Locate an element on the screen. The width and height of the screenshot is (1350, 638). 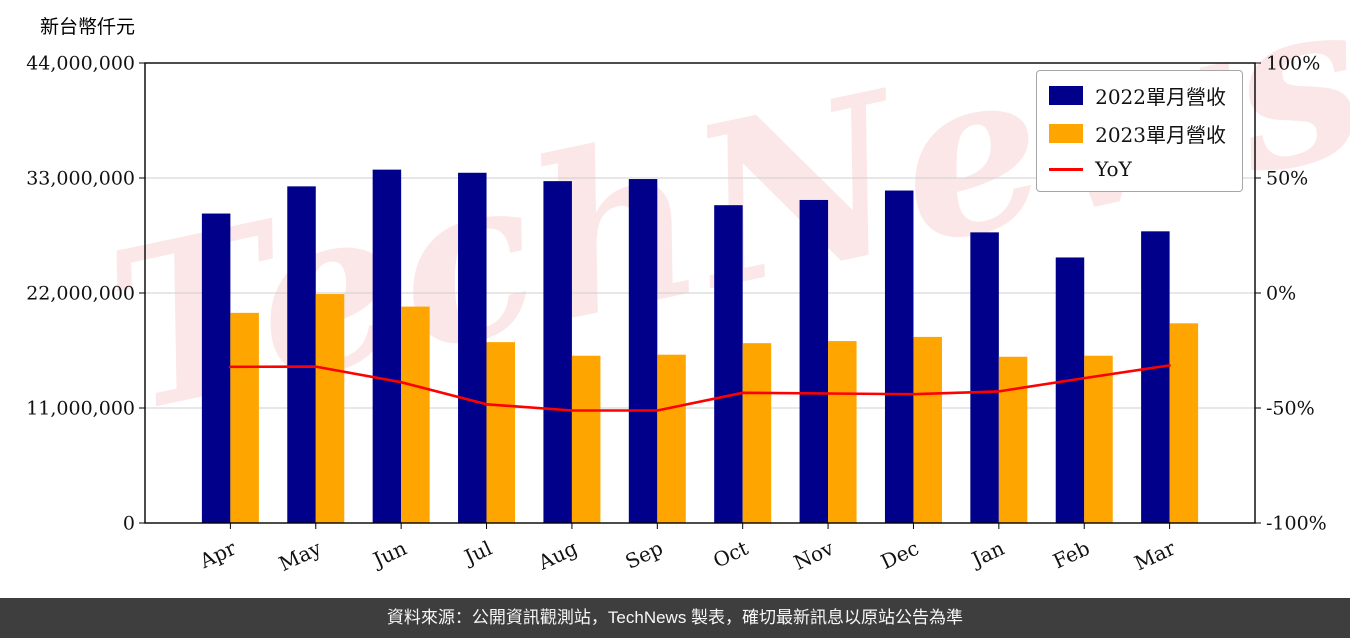
bar-2022-Feb is located at coordinates (1070, 390).